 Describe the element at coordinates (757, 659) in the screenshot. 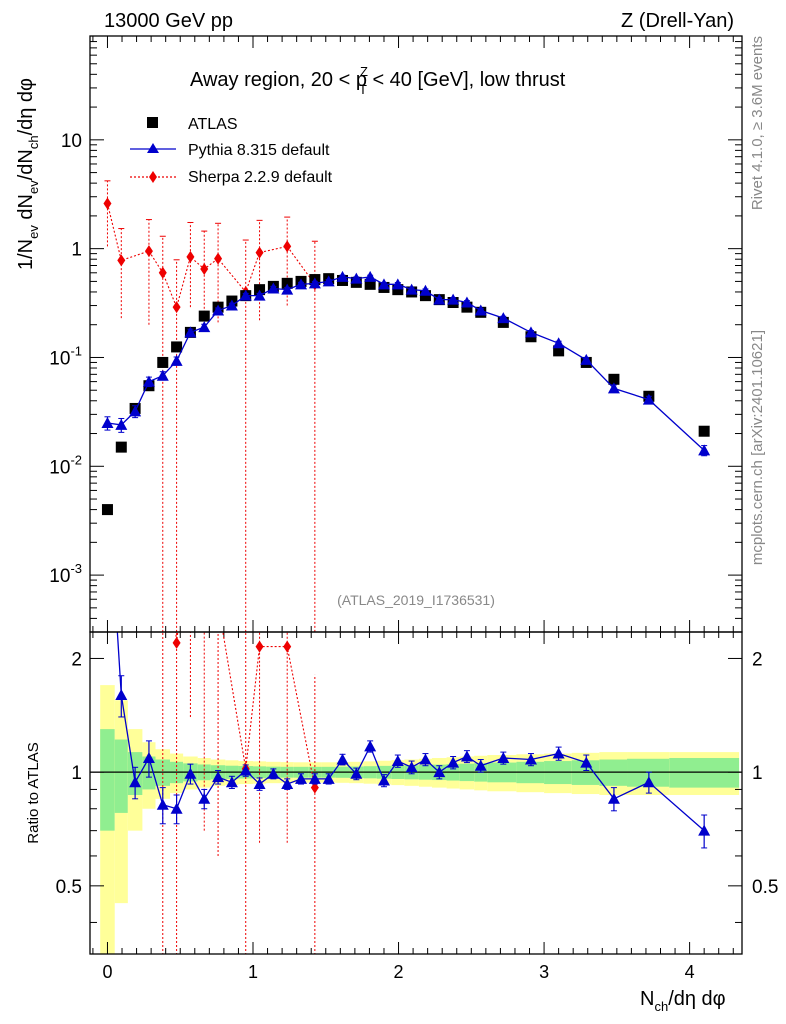

I see `ratio-tick-label-right: 2` at that location.